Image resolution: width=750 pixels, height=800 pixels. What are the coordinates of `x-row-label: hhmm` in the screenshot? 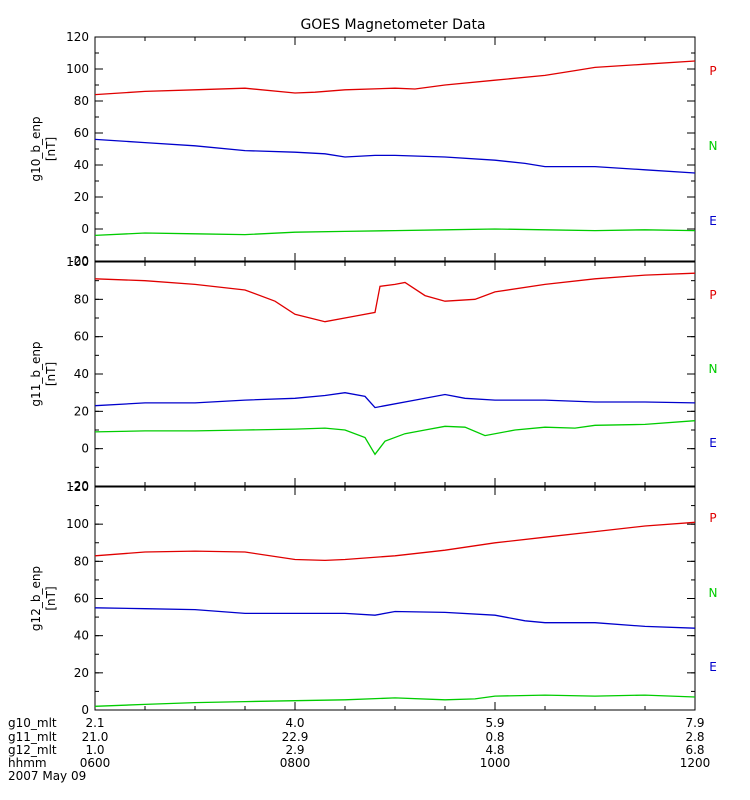 It's located at (27, 763).